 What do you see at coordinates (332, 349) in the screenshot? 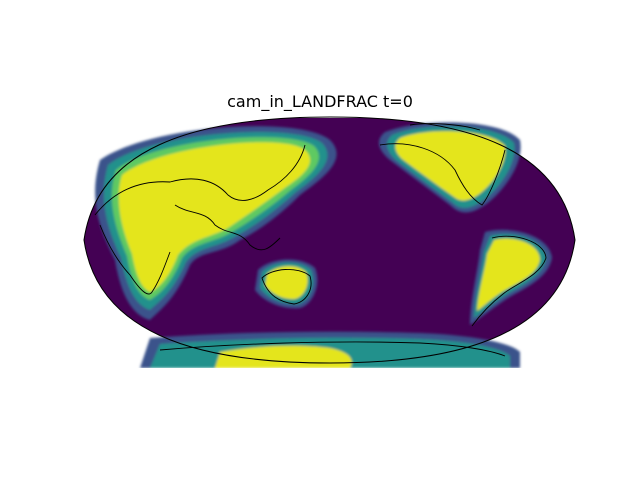
I see `coastline-antarctica` at bounding box center [332, 349].